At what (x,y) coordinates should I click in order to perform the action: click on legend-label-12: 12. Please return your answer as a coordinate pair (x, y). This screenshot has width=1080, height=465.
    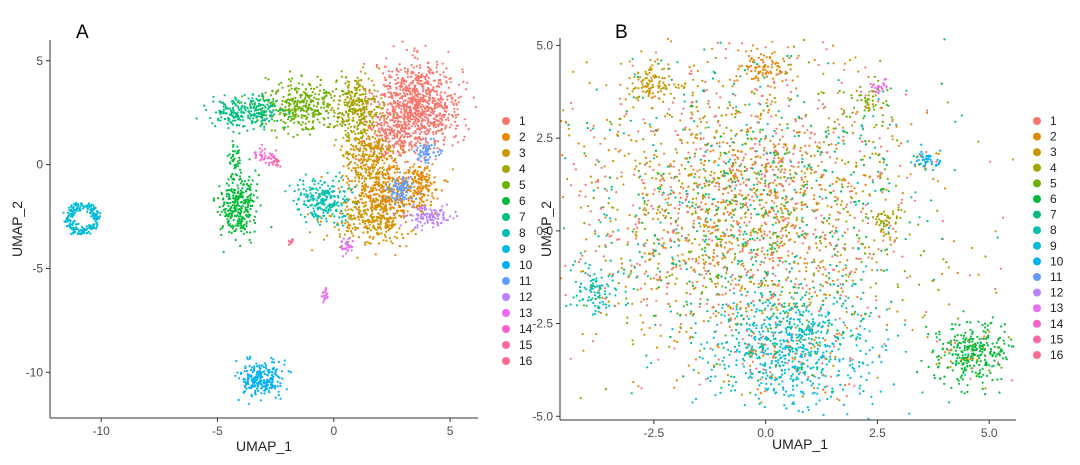
    Looking at the image, I should click on (526, 297).